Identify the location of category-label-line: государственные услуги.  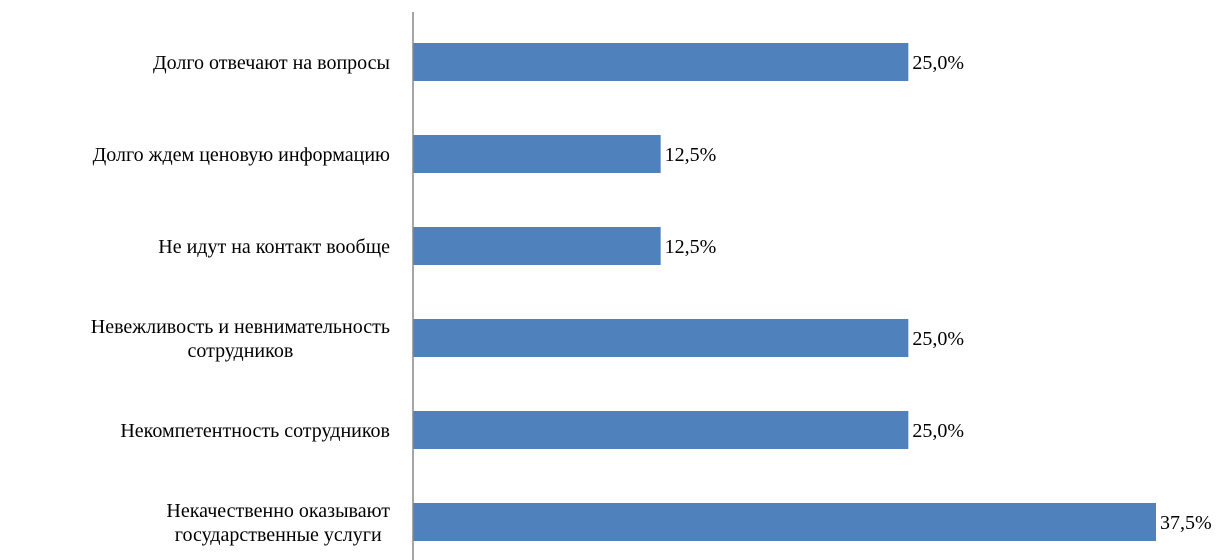
(278, 535).